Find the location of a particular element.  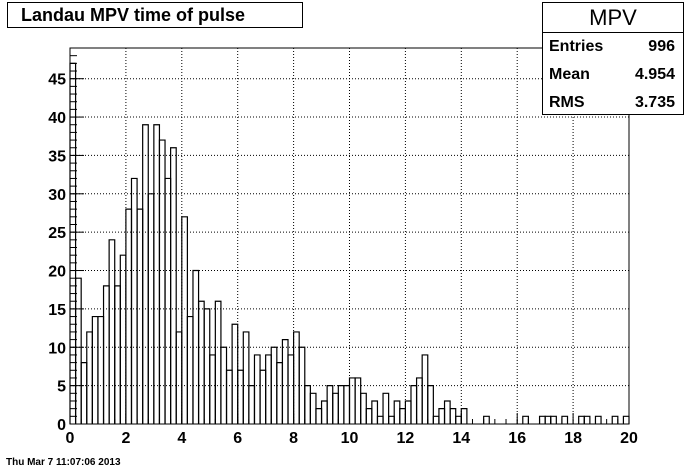

y-tick-label: 20 is located at coordinates (57, 272).